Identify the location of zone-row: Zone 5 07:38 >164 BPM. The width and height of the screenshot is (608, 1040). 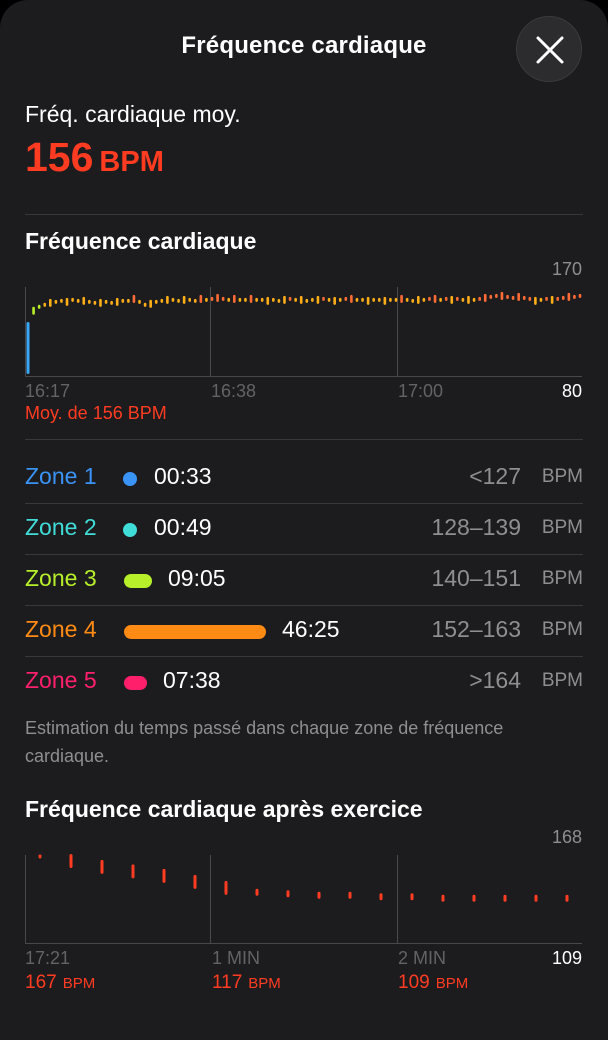
(304, 682).